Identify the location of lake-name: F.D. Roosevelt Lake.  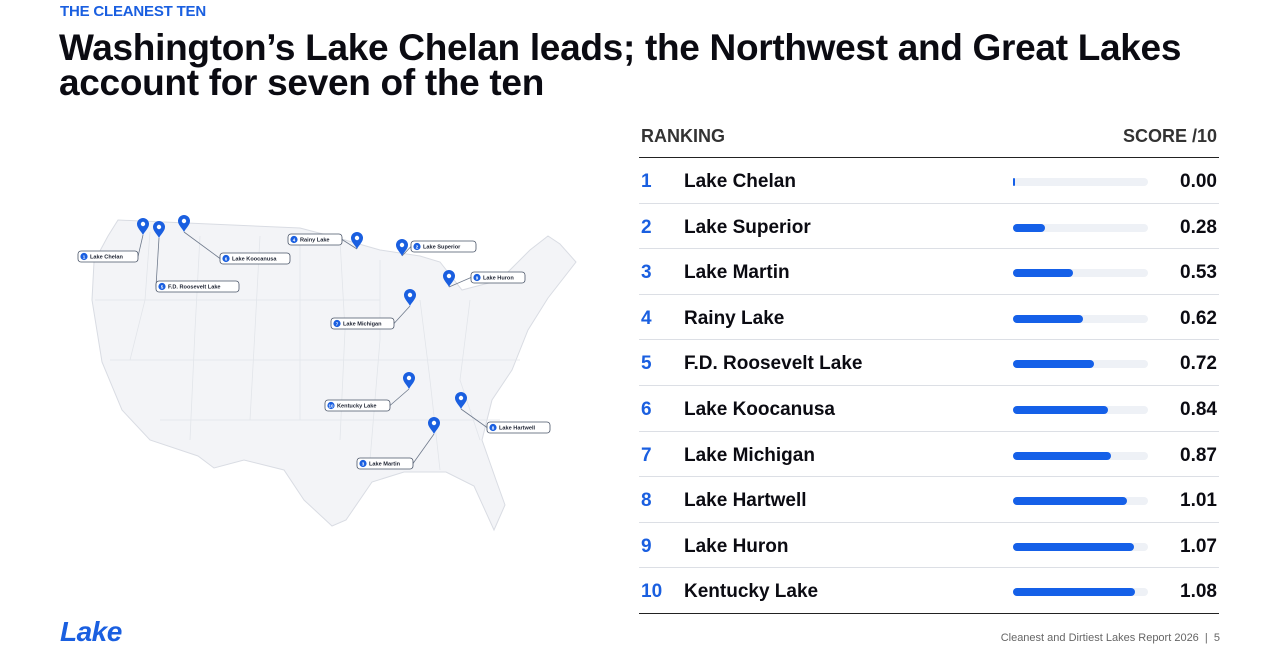
(773, 364).